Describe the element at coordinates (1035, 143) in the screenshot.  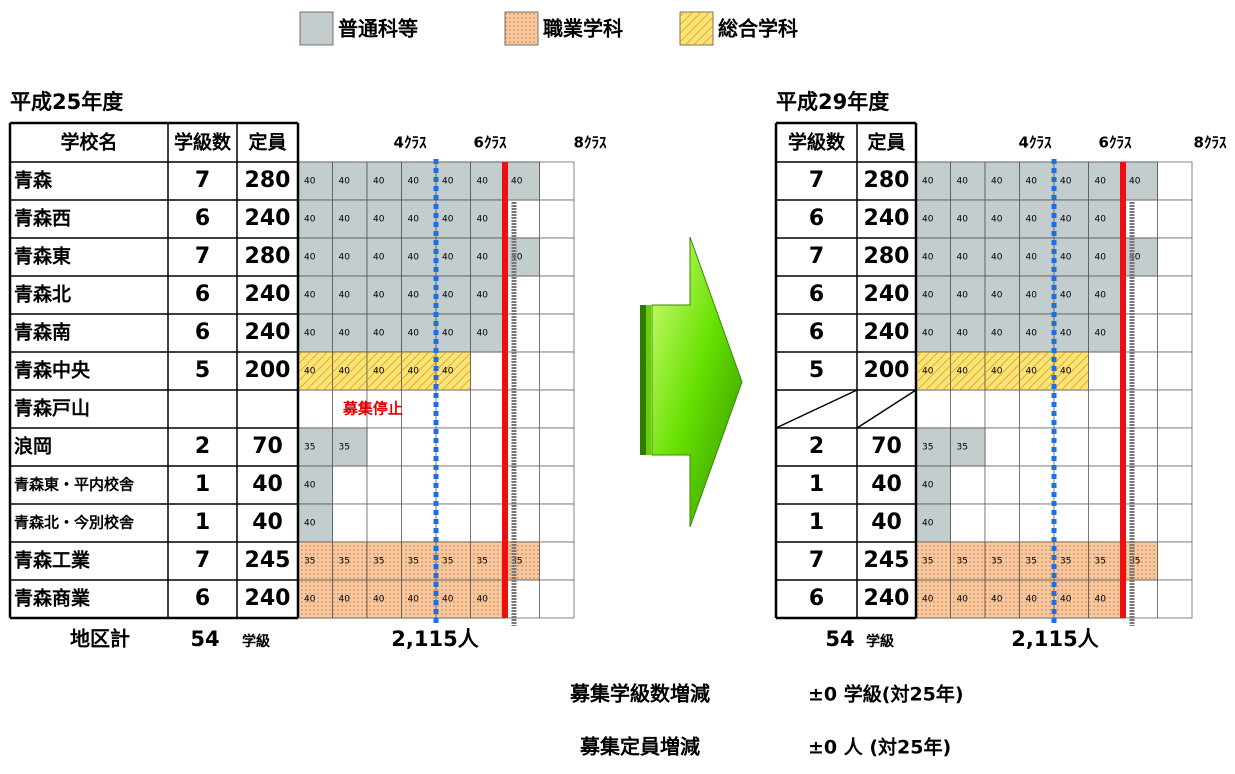
I see `class-header: 4ｸﾗｽ` at that location.